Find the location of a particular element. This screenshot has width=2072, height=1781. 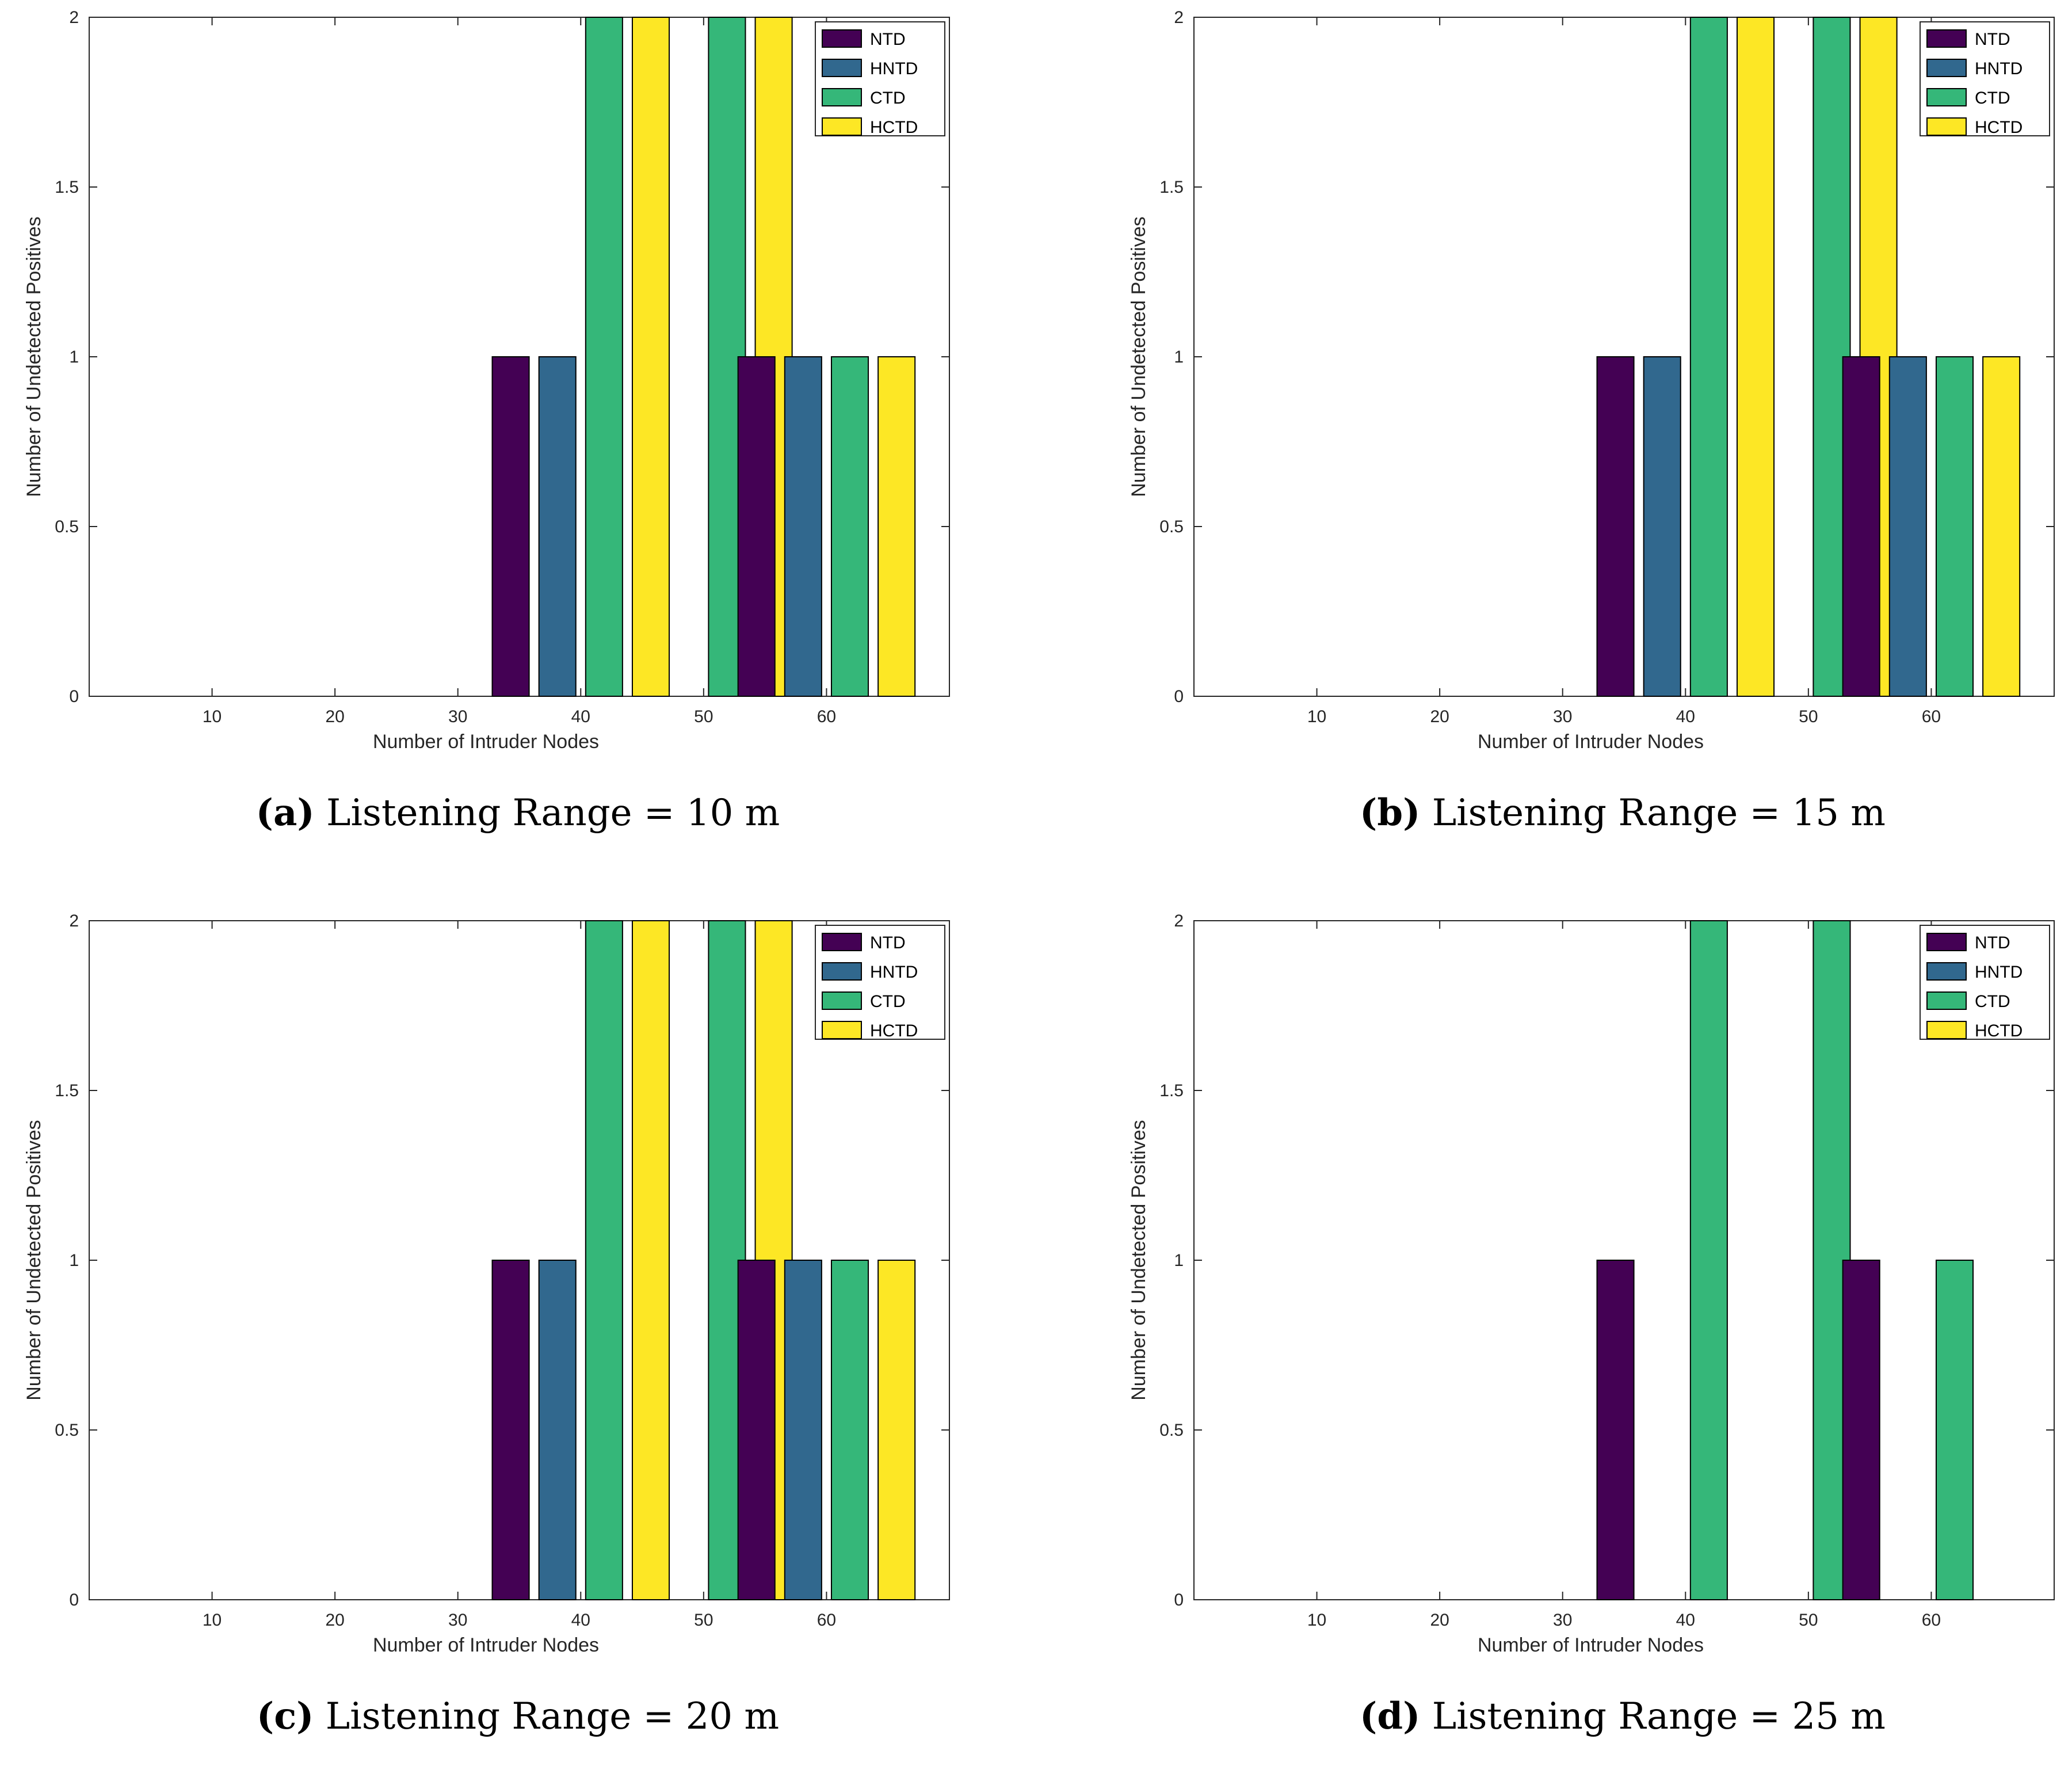

subcaption-b: (b) Listening Range = 15 m is located at coordinates (1588, 812).